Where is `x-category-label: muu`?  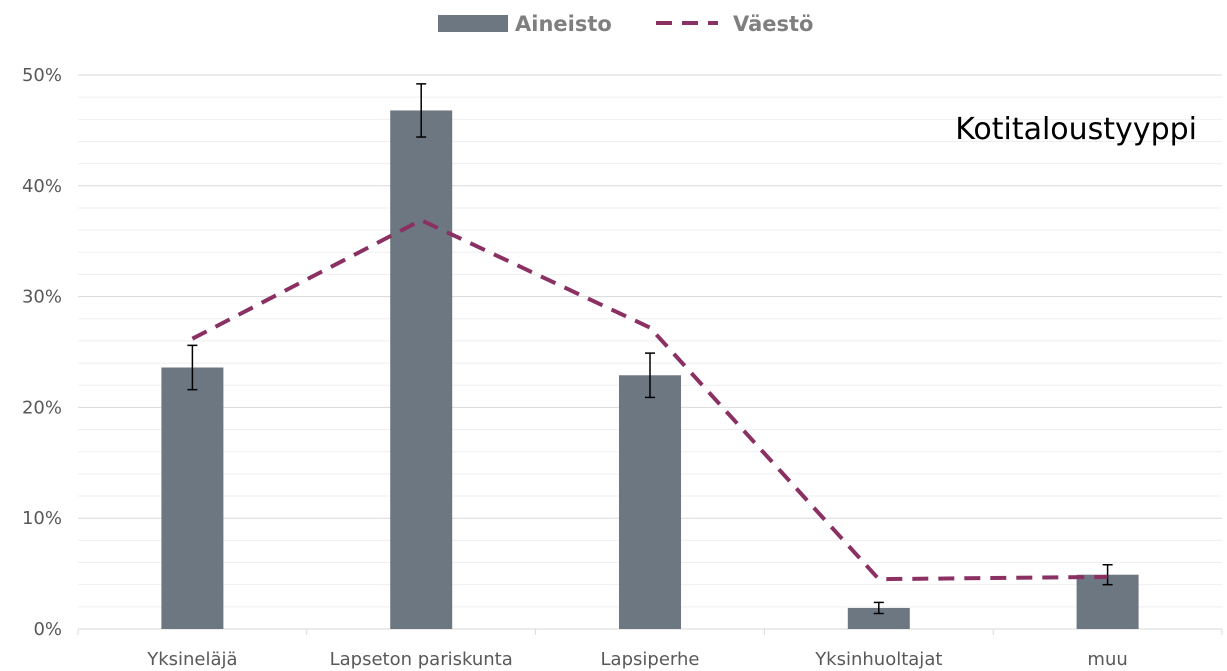
x-category-label: muu is located at coordinates (1107, 659).